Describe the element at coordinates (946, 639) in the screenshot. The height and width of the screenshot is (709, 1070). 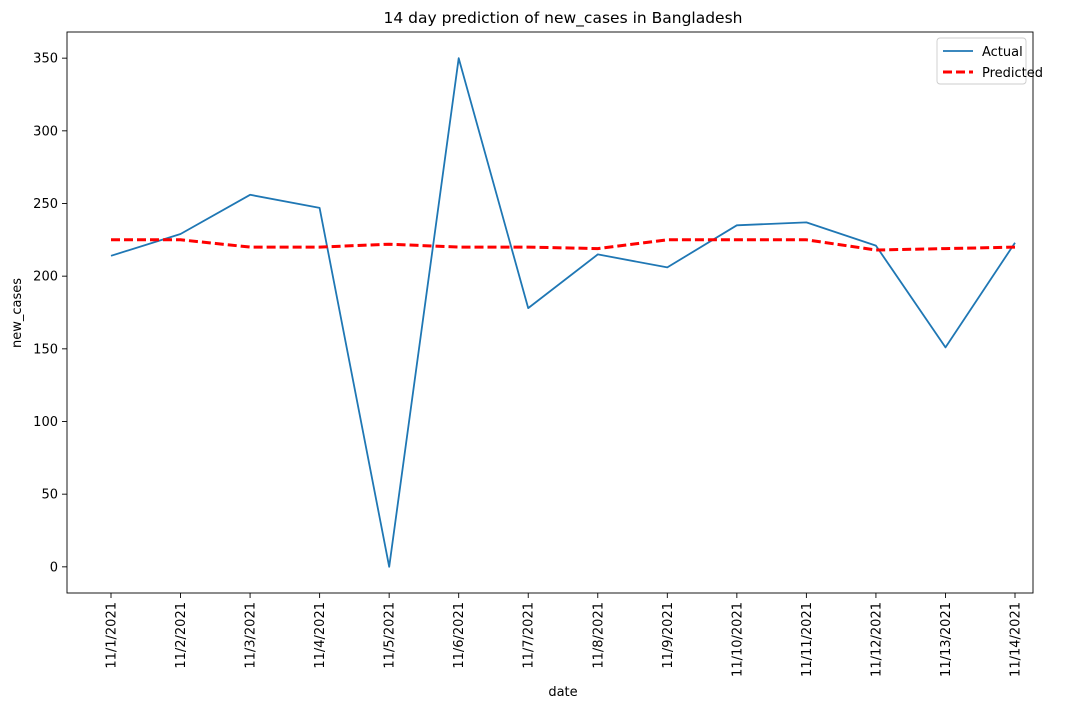
I see `x-tick-label: 11/13/2021` at that location.